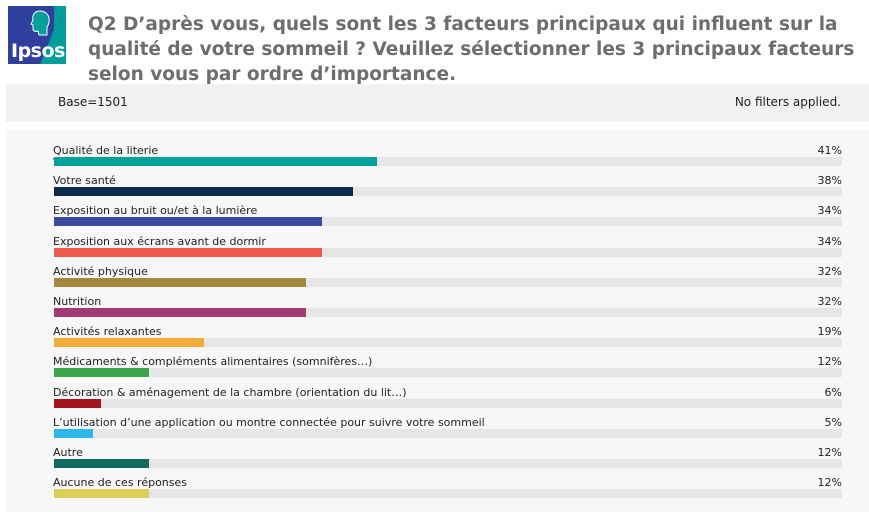  I want to click on chart-row: Aucune de ces réponses 12%, so click(437, 488).